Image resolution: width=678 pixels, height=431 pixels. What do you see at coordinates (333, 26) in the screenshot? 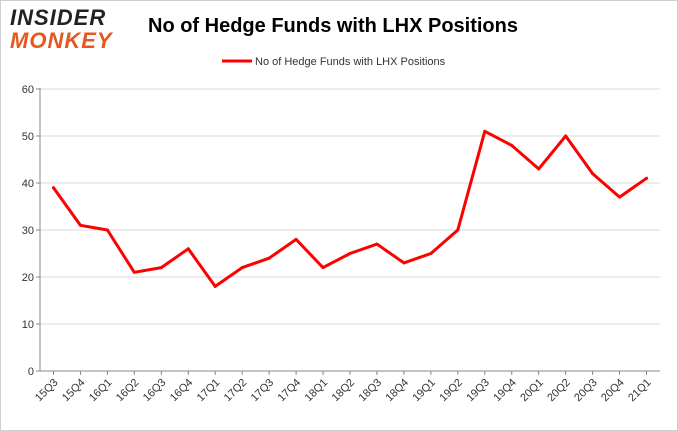
I see `chart-title: No of Hedge Funds with LHX Positions` at bounding box center [333, 26].